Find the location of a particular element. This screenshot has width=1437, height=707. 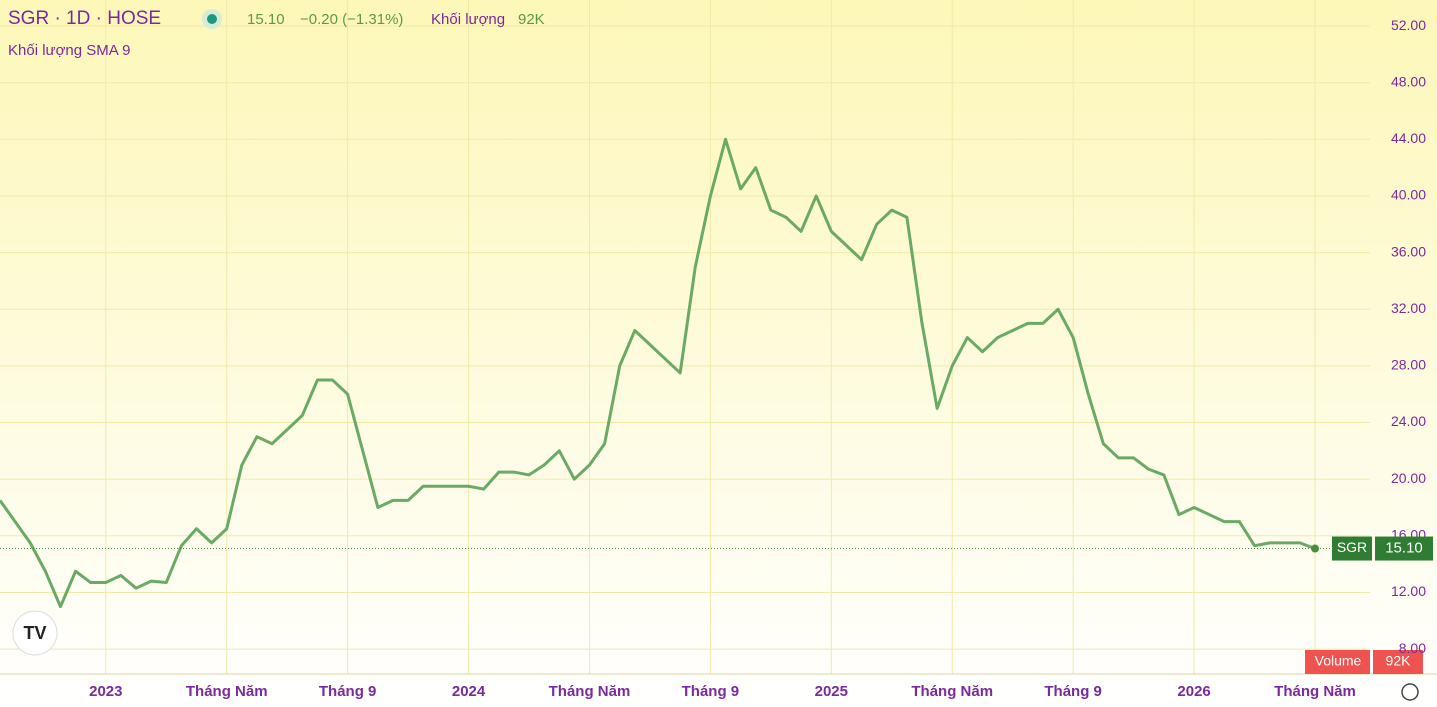

ticker-tag-label: SGR is located at coordinates (1352, 547).